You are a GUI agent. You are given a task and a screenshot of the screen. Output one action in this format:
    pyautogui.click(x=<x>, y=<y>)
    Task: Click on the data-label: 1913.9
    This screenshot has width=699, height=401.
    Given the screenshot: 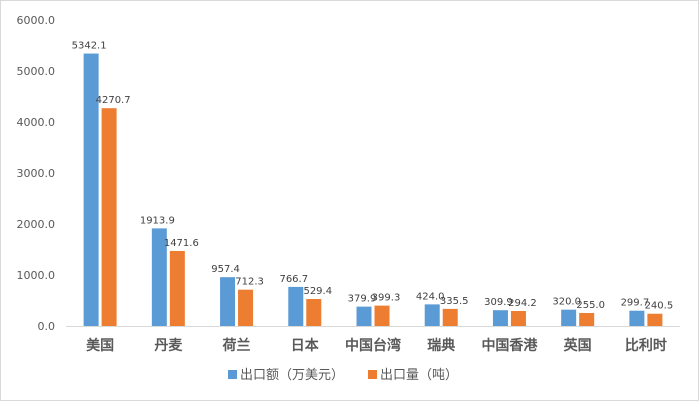 What is the action you would take?
    pyautogui.click(x=157, y=220)
    